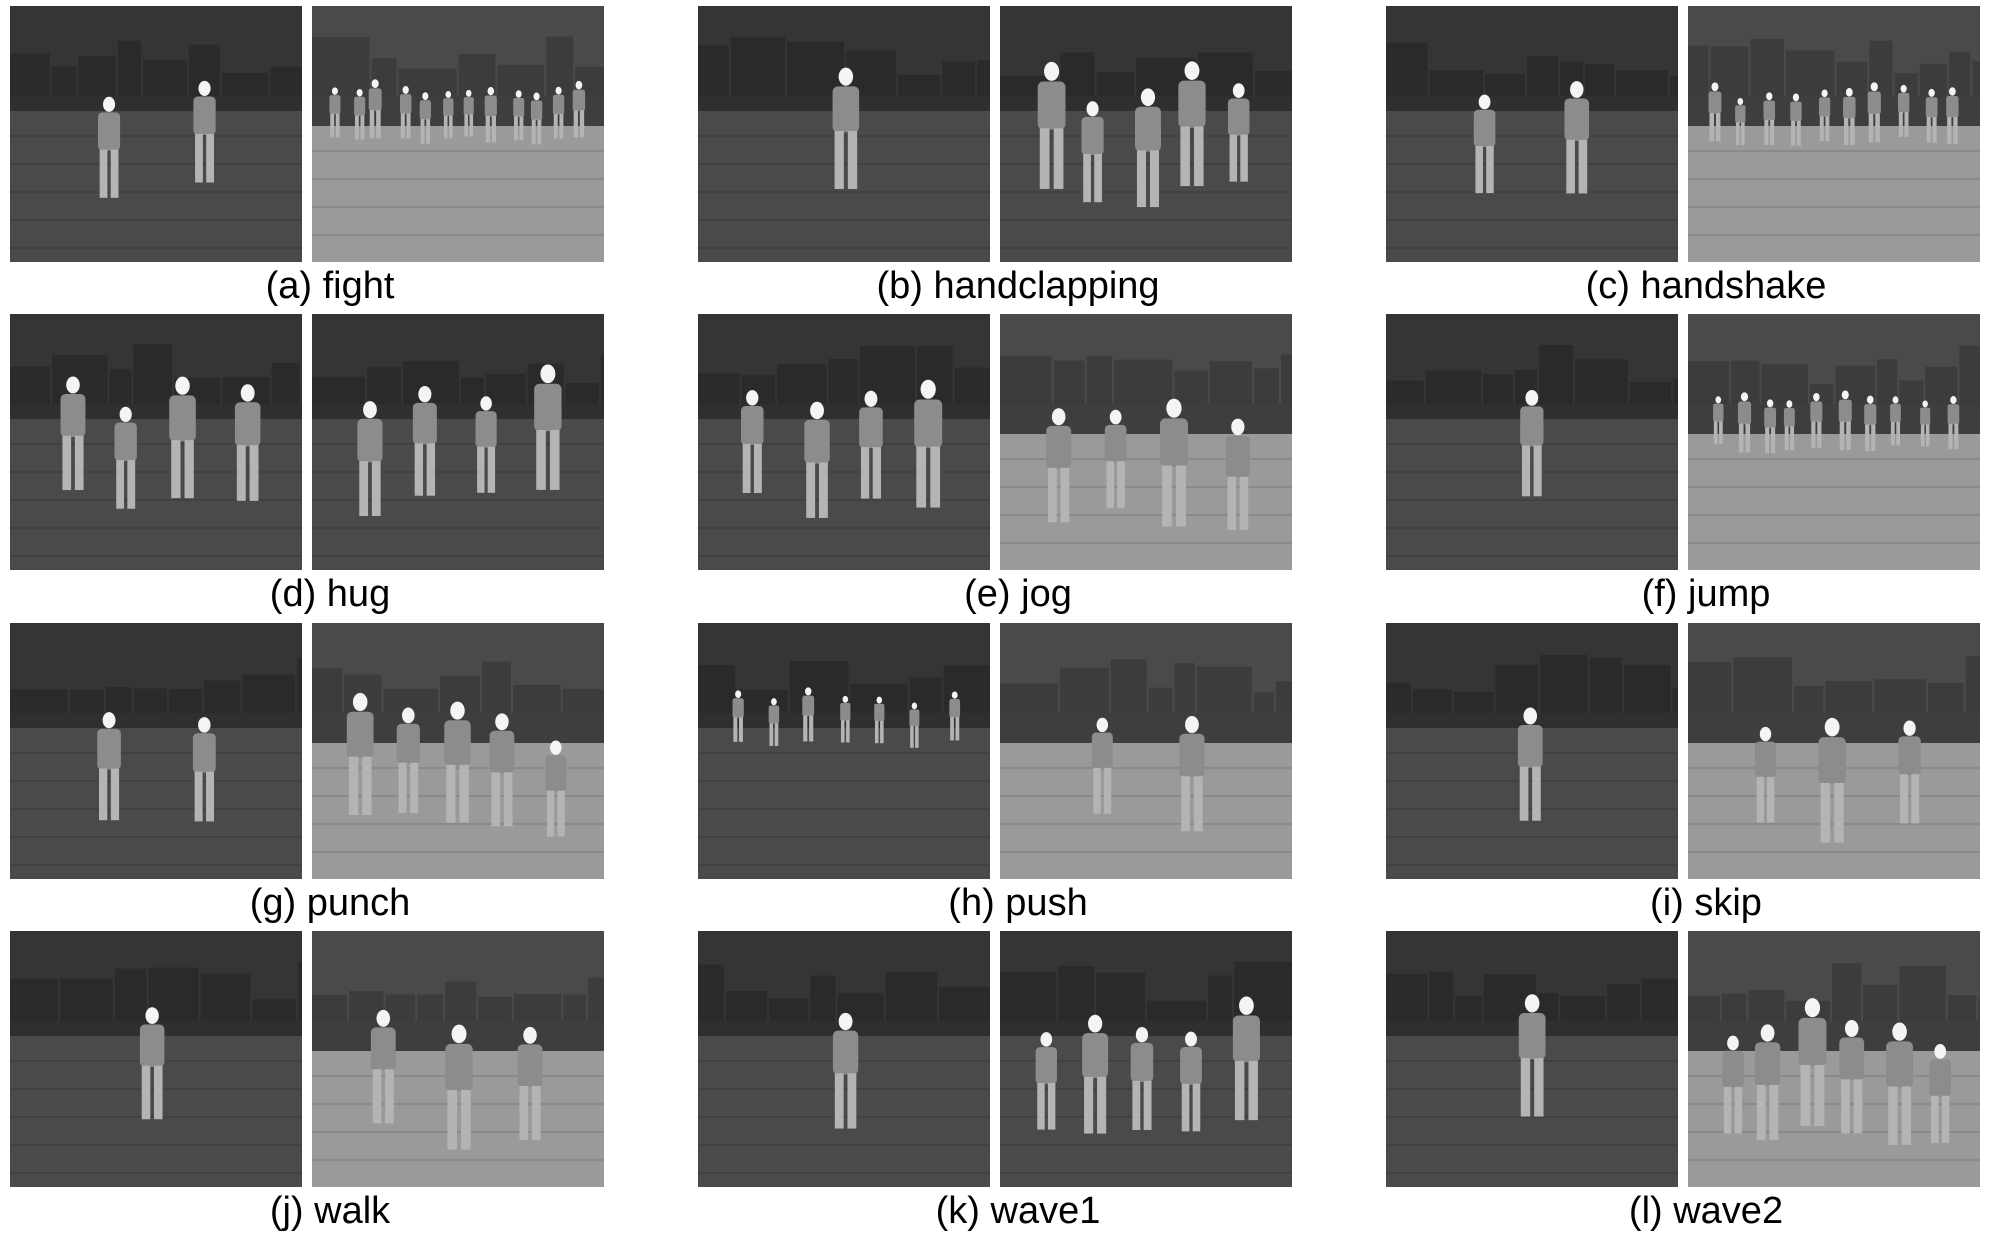 This screenshot has width=1995, height=1239. I want to click on panel-handshake: (c) handshake, so click(1690, 156).